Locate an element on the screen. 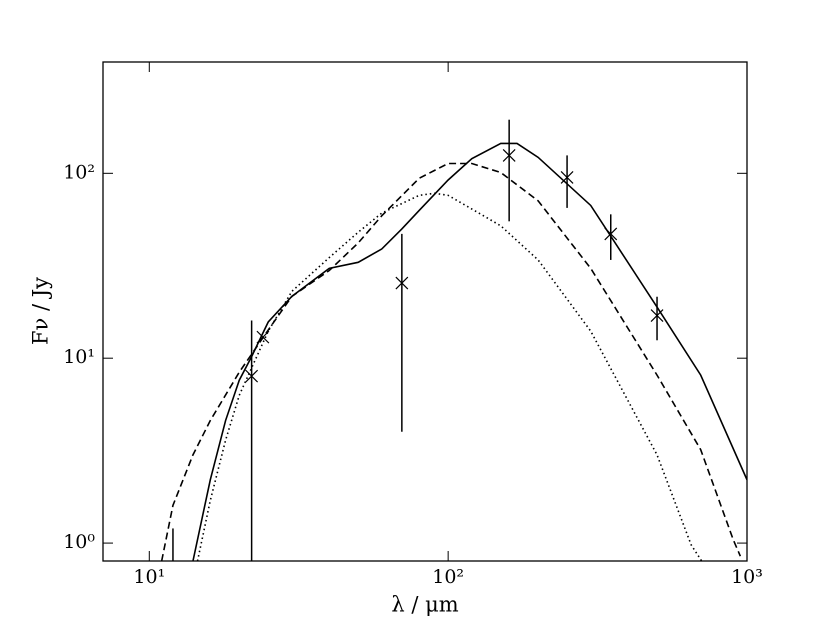  x-tick-label: 10¹ is located at coordinates (149, 577).